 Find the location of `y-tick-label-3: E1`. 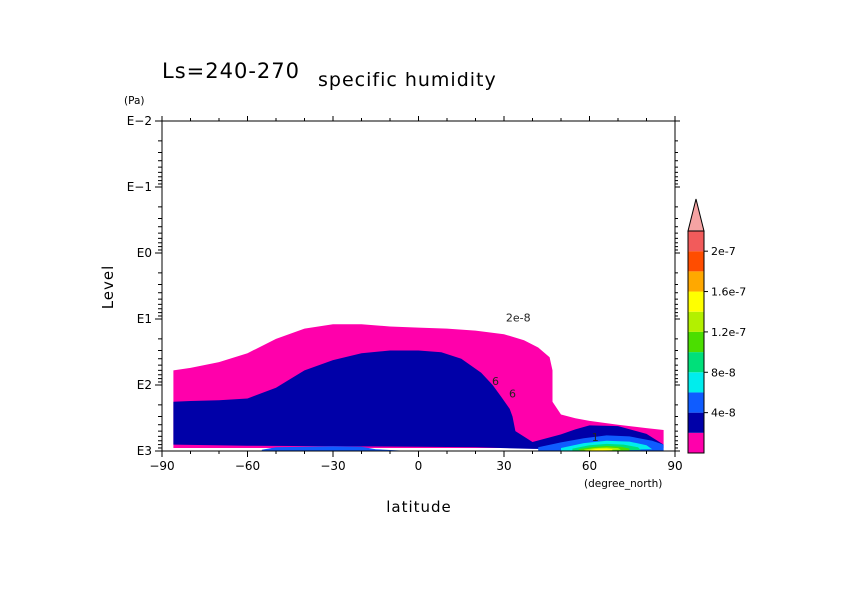

y-tick-label-3: E1 is located at coordinates (144, 319).